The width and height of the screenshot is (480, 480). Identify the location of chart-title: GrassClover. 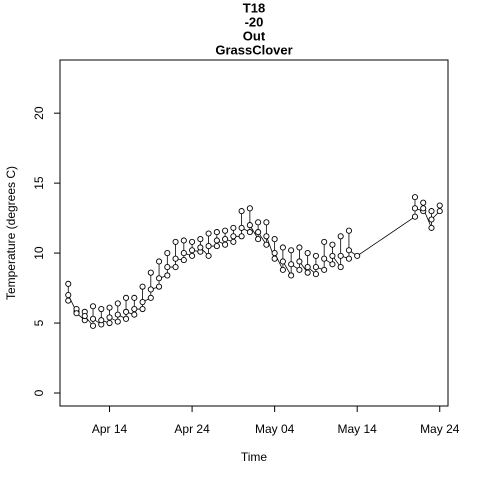
(253, 49).